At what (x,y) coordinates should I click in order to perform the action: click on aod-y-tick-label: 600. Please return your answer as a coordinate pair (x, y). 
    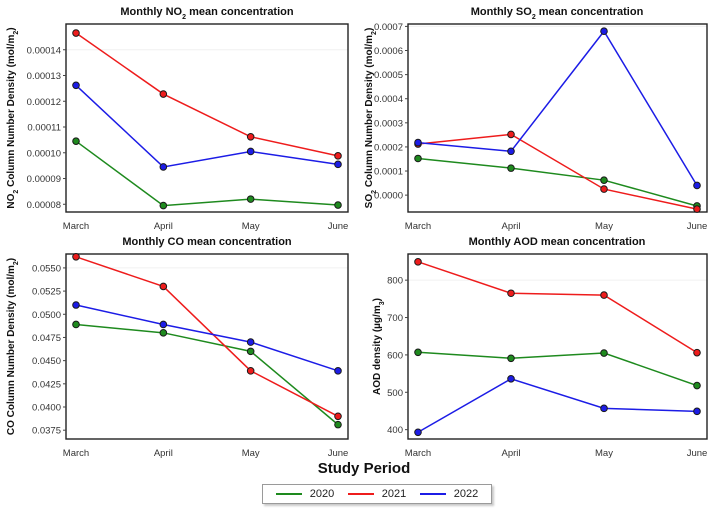
    Looking at the image, I should click on (395, 355).